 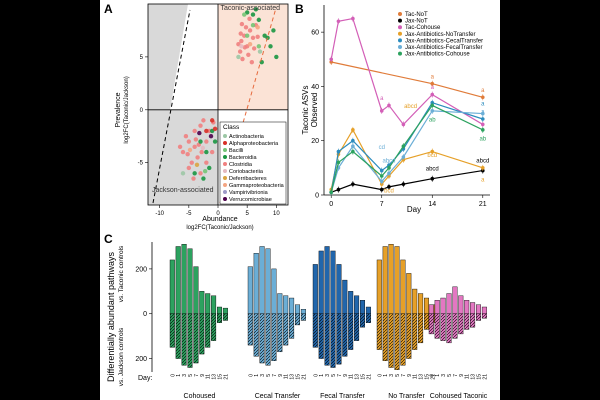 I want to click on group-label: Cecal Transfer, so click(x=278, y=396).